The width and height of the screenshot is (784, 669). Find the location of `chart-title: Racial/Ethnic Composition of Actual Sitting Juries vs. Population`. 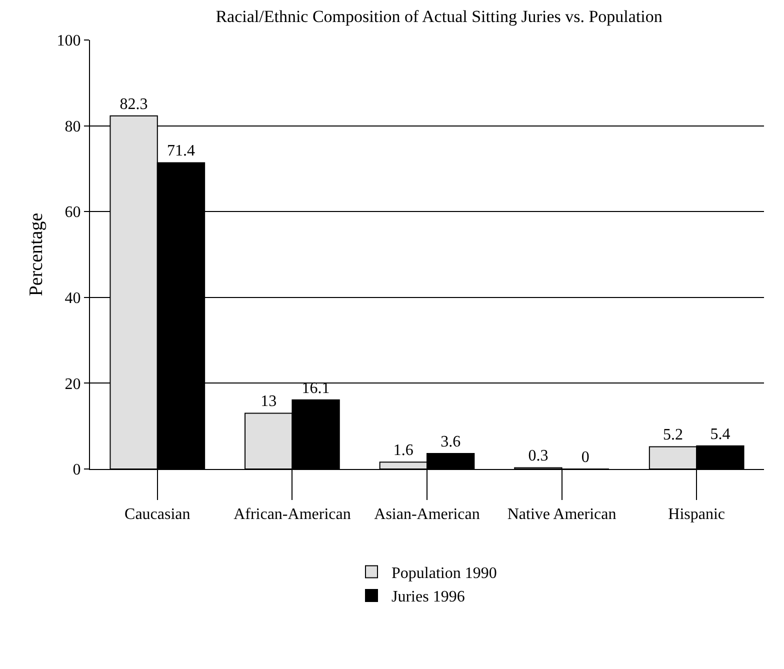

chart-title: Racial/Ethnic Composition of Actual Sitting Juries vs. Population is located at coordinates (439, 16).